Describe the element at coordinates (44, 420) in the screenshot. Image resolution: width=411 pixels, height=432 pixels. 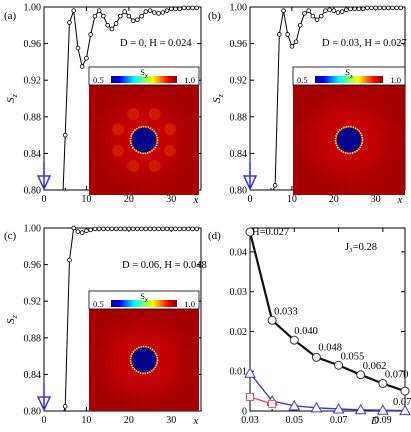
I see `x-tick-label: 0` at that location.